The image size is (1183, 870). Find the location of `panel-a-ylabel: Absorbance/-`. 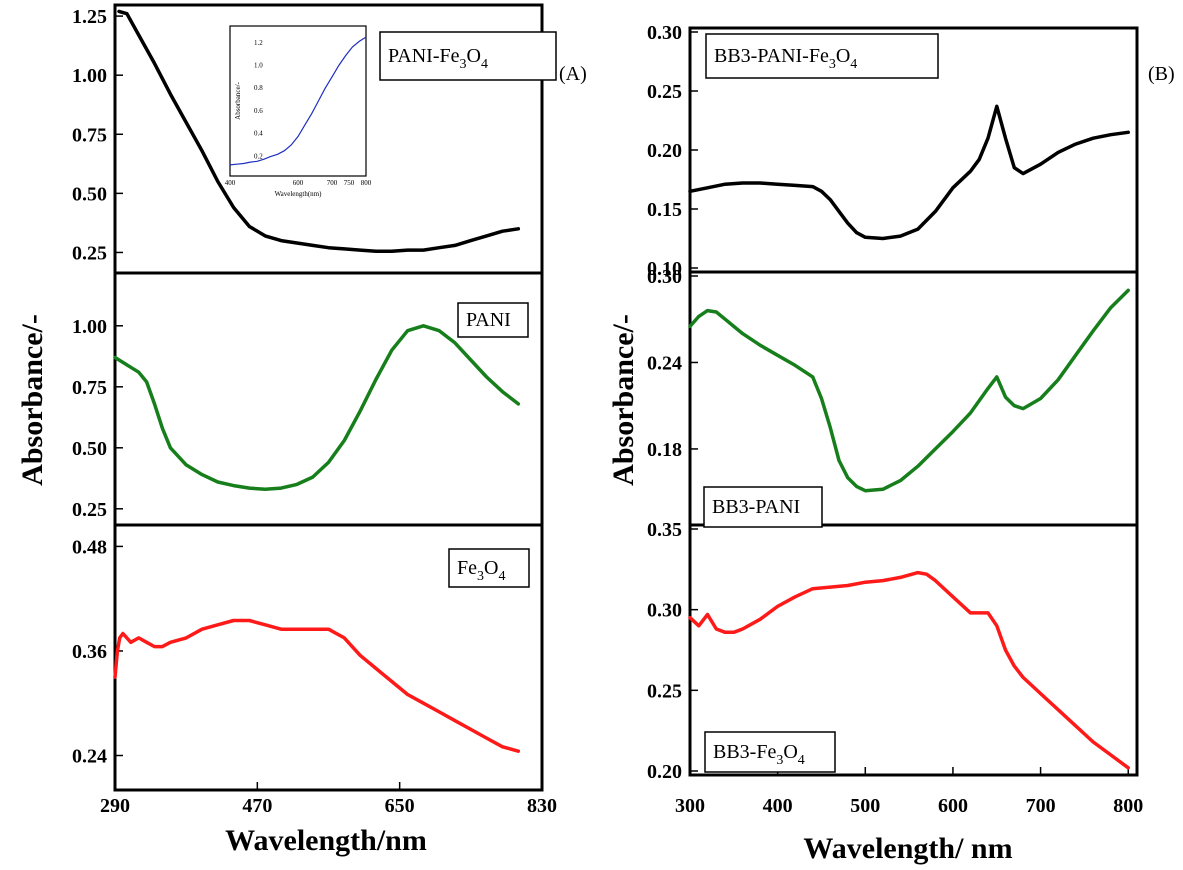

panel-a-ylabel: Absorbance/- is located at coordinates (32, 400).